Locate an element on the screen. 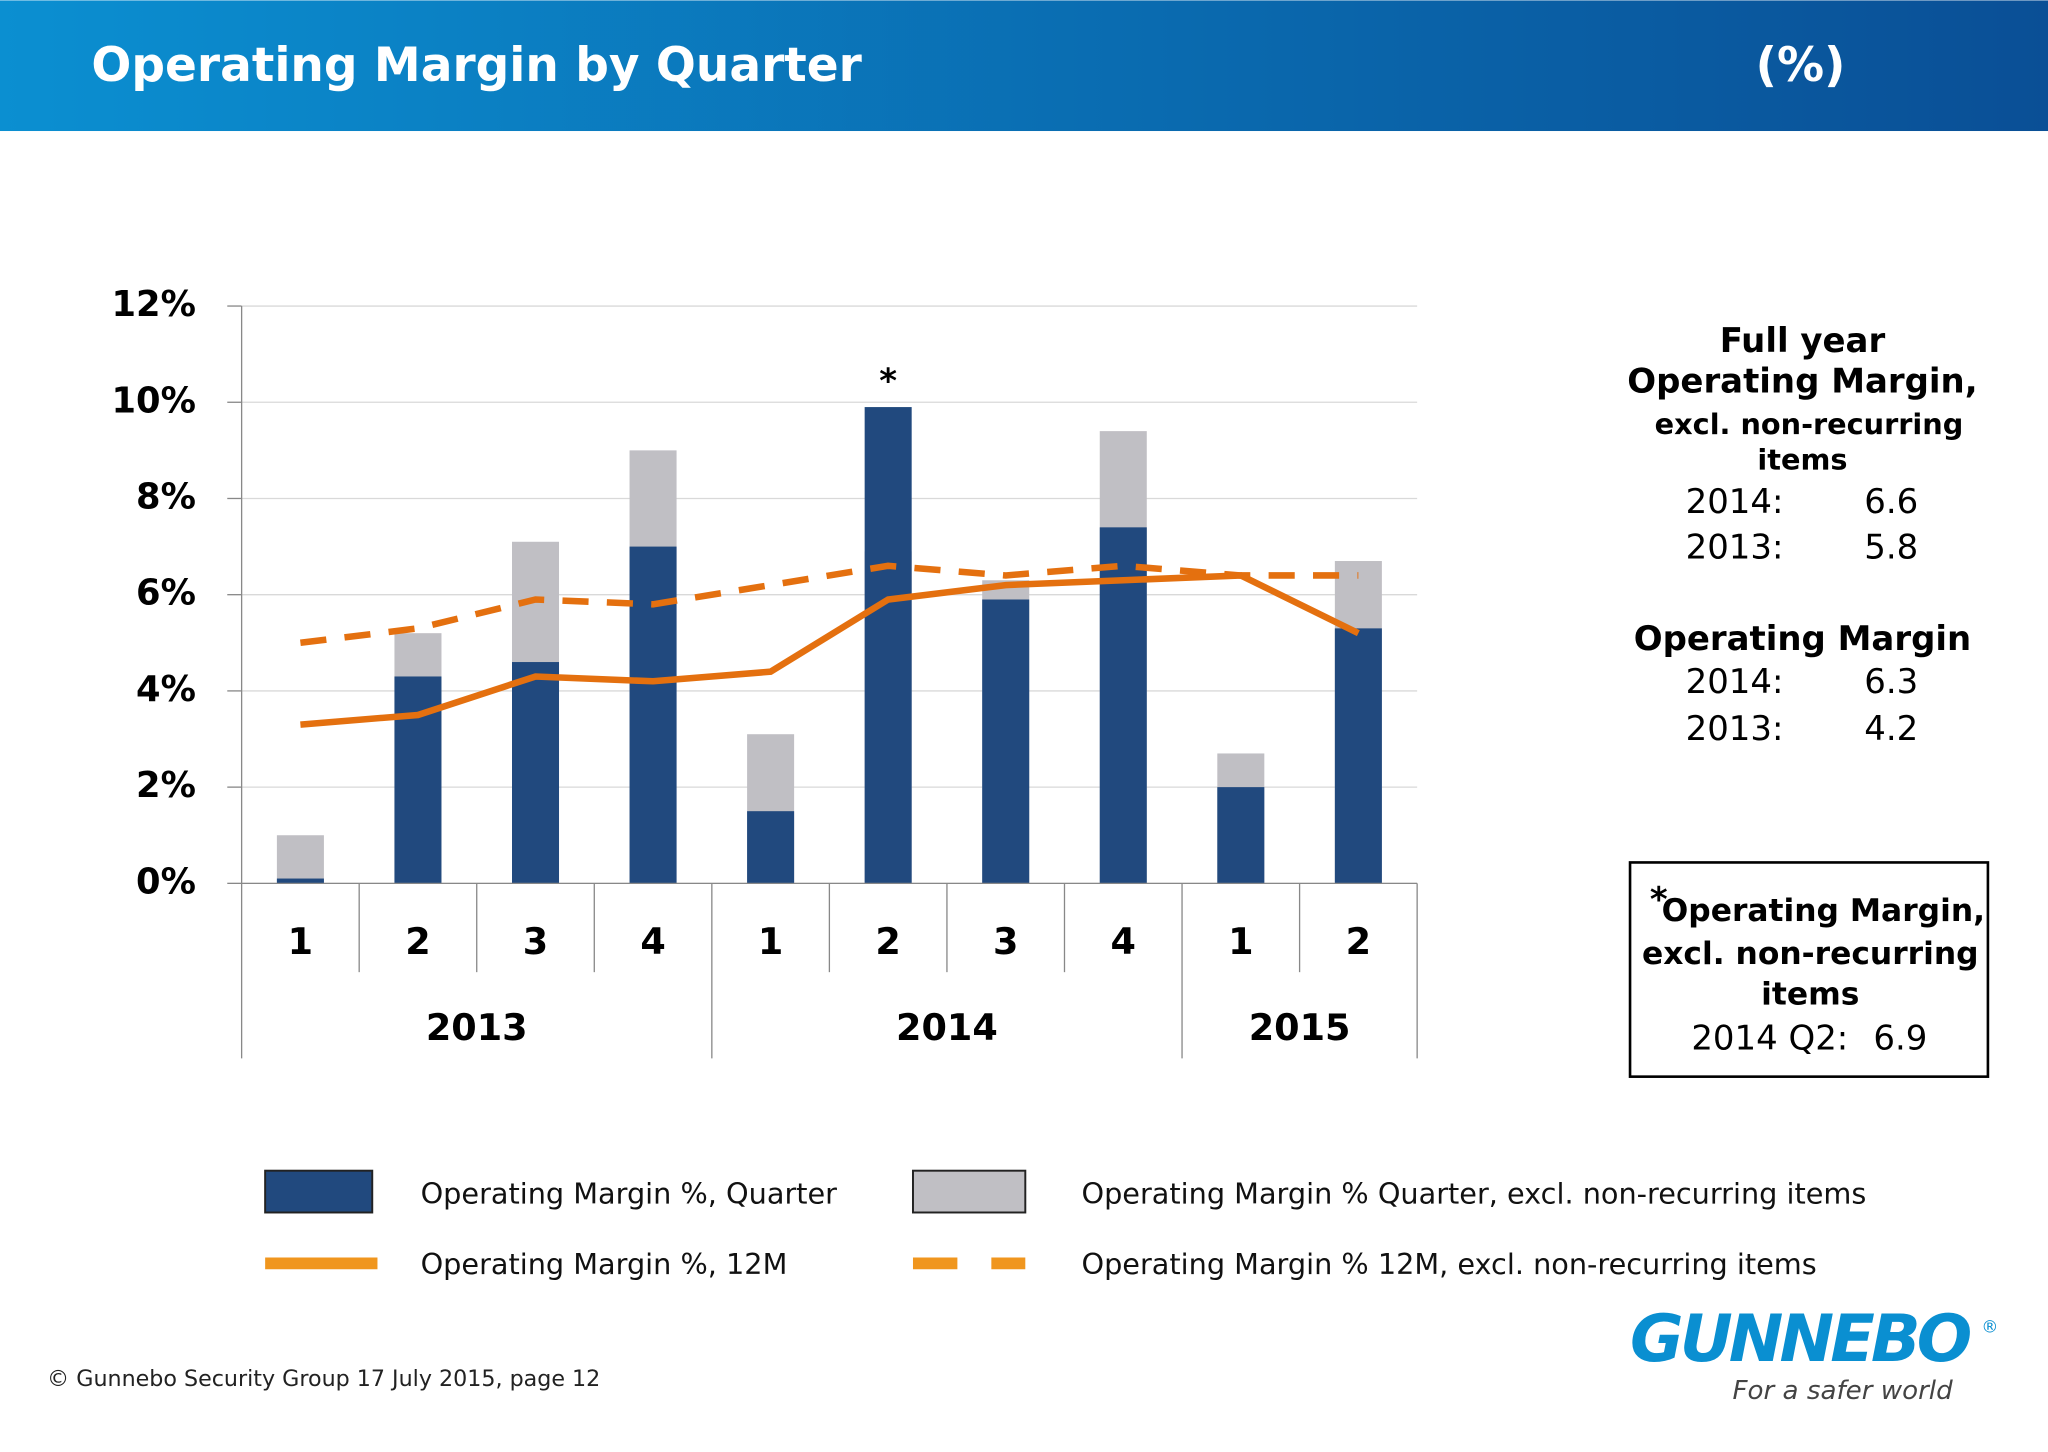 This screenshot has height=1452, width=2048. y-tick-label: 12% is located at coordinates (154, 304).